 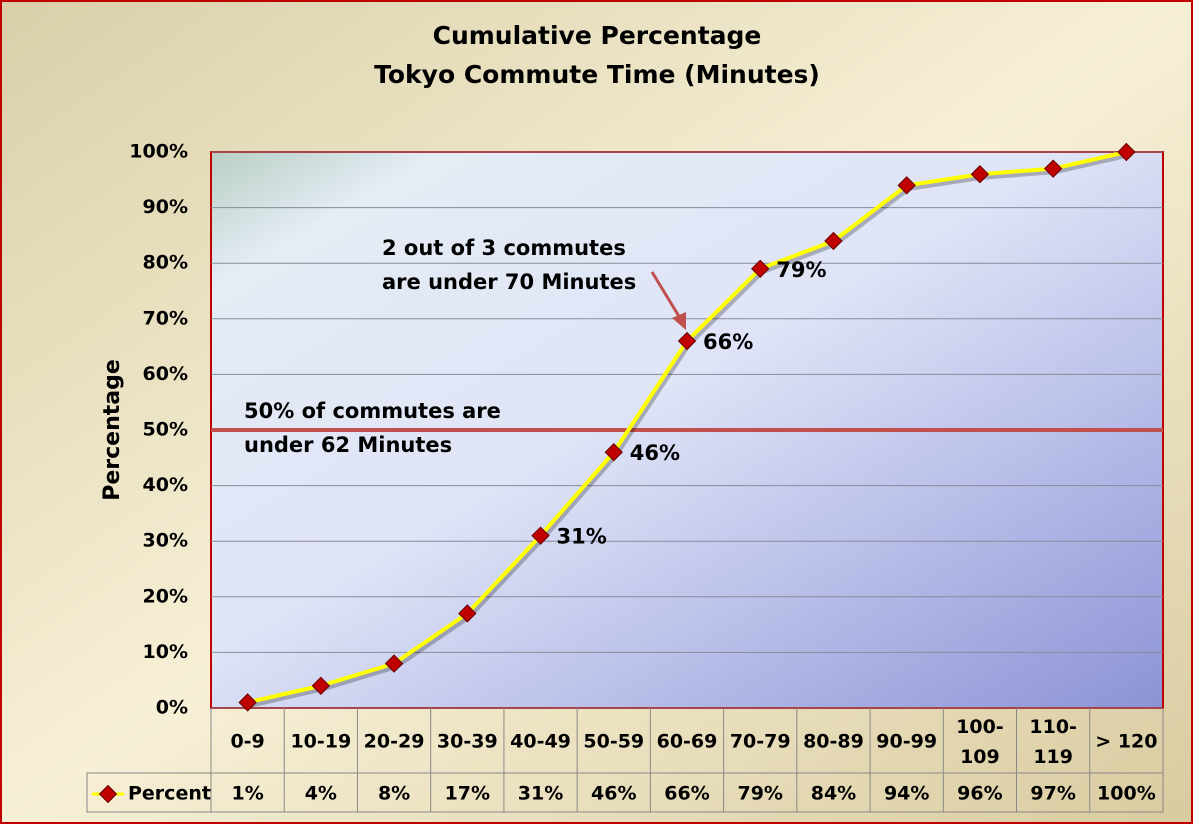 I want to click on x-tick-label: 10-19, so click(x=320, y=742).